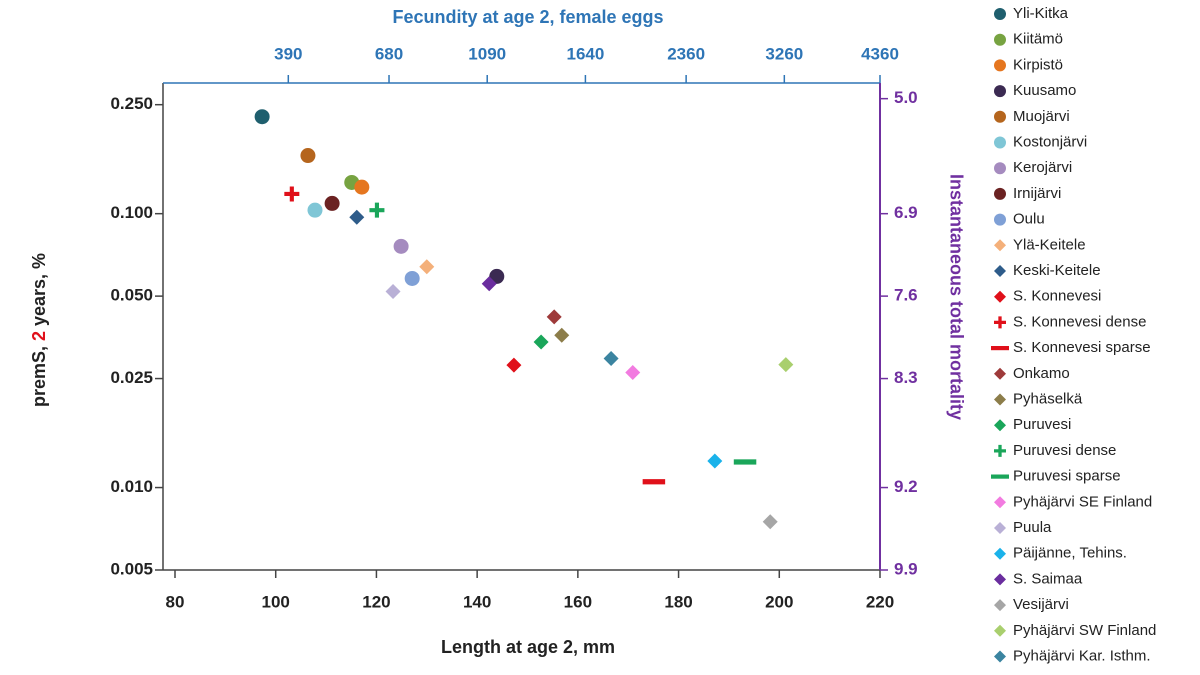  What do you see at coordinates (1048, 398) in the screenshot?
I see `legend-label: Pyhäselkä` at bounding box center [1048, 398].